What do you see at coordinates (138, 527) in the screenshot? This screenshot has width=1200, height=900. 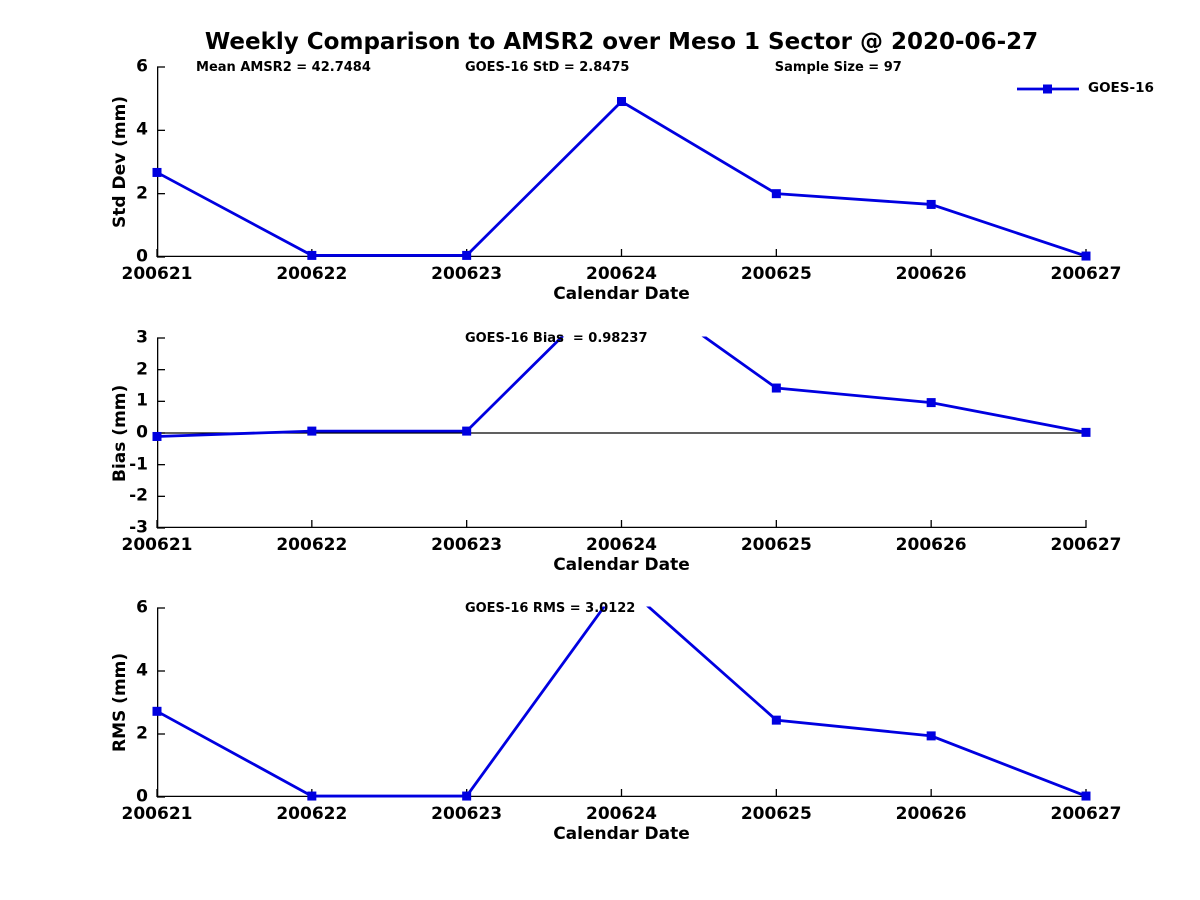 I see `y-tick-label: -3` at bounding box center [138, 527].